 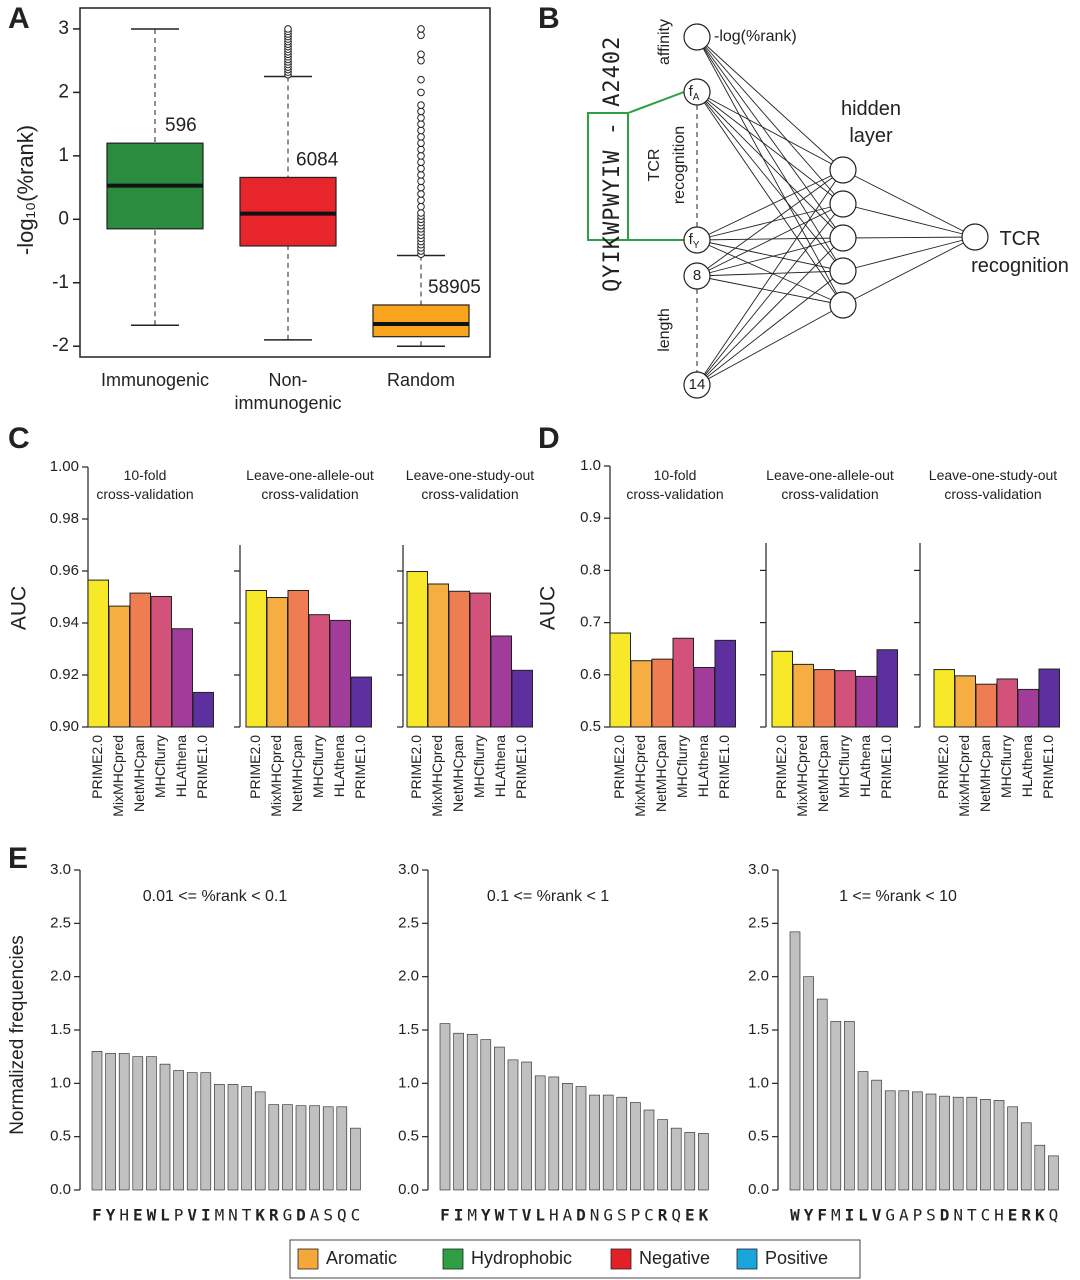 What do you see at coordinates (64, 466) in the screenshot?
I see `y-tick-label: 1.00` at bounding box center [64, 466].